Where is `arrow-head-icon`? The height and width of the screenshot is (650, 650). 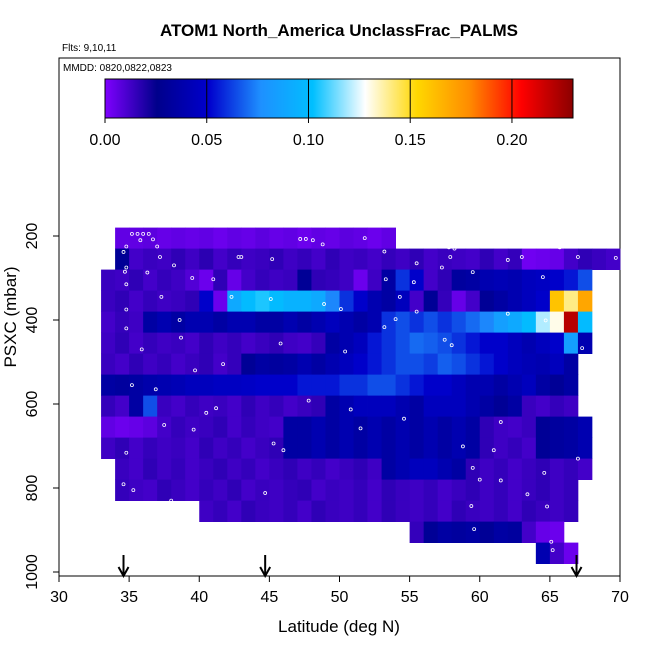 arrow-head-icon is located at coordinates (576, 572).